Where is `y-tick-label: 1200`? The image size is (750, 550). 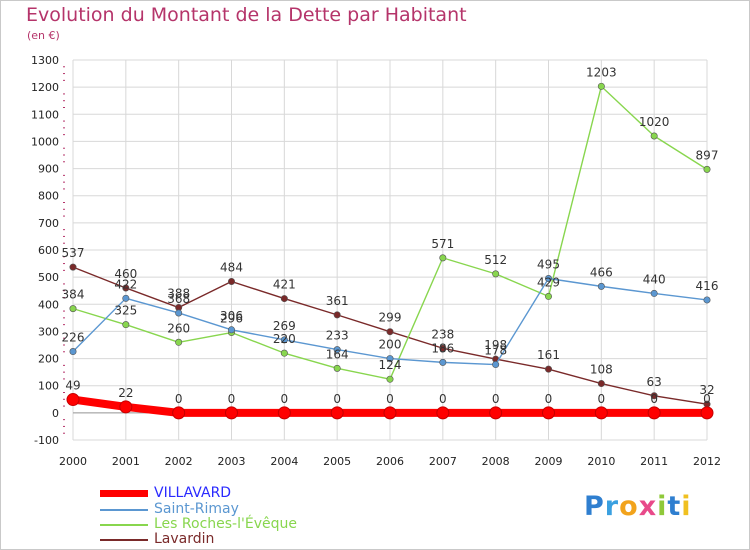
y-tick-label: 1200 is located at coordinates (45, 87).